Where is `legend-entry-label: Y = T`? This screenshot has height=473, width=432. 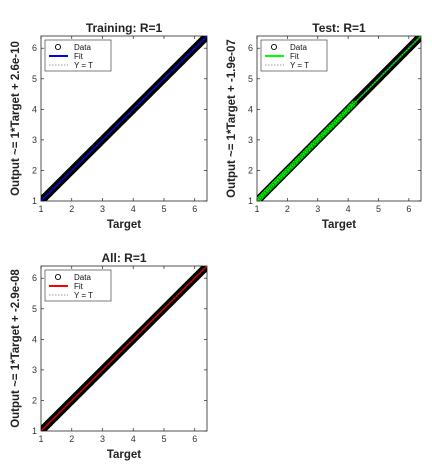 legend-entry-label: Y = T is located at coordinates (299, 65).